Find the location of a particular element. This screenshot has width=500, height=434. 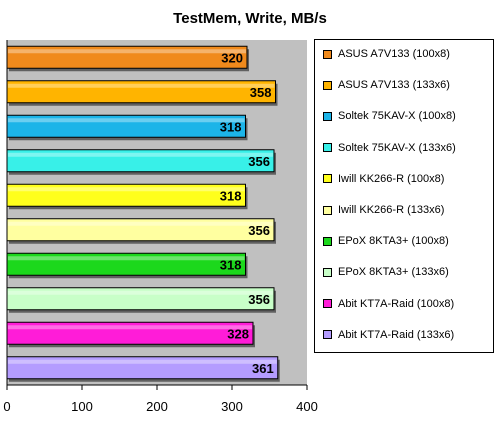

bar-value-label: 361 is located at coordinates (263, 368).